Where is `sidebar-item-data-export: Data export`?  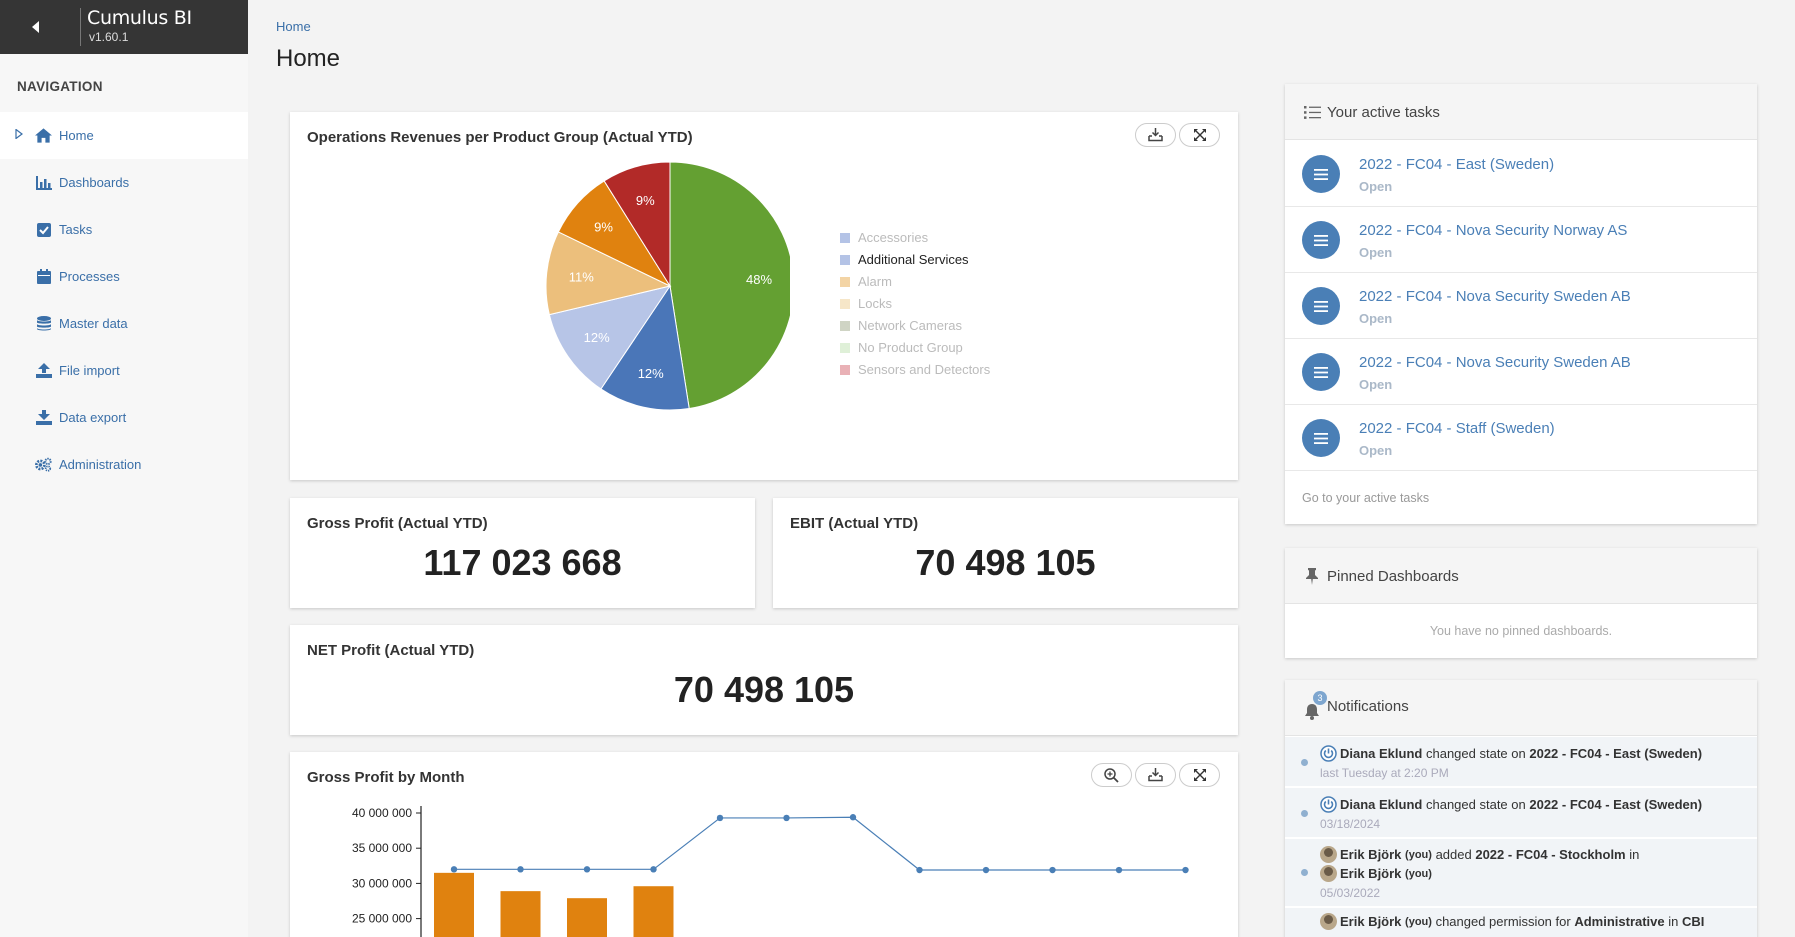
sidebar-item-data-export: Data export is located at coordinates (124, 417).